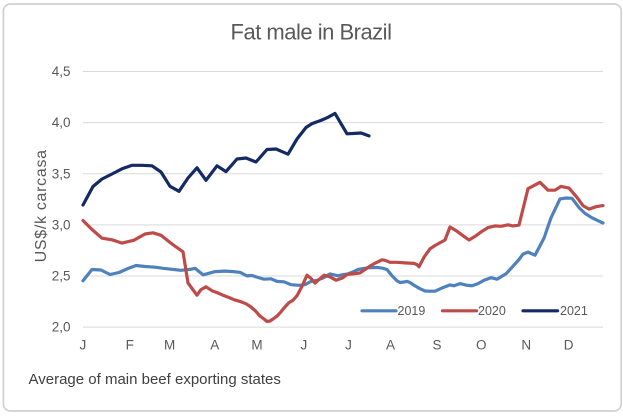 Image resolution: width=623 pixels, height=418 pixels. I want to click on svg-text: US$/k carcasa, so click(41, 205).